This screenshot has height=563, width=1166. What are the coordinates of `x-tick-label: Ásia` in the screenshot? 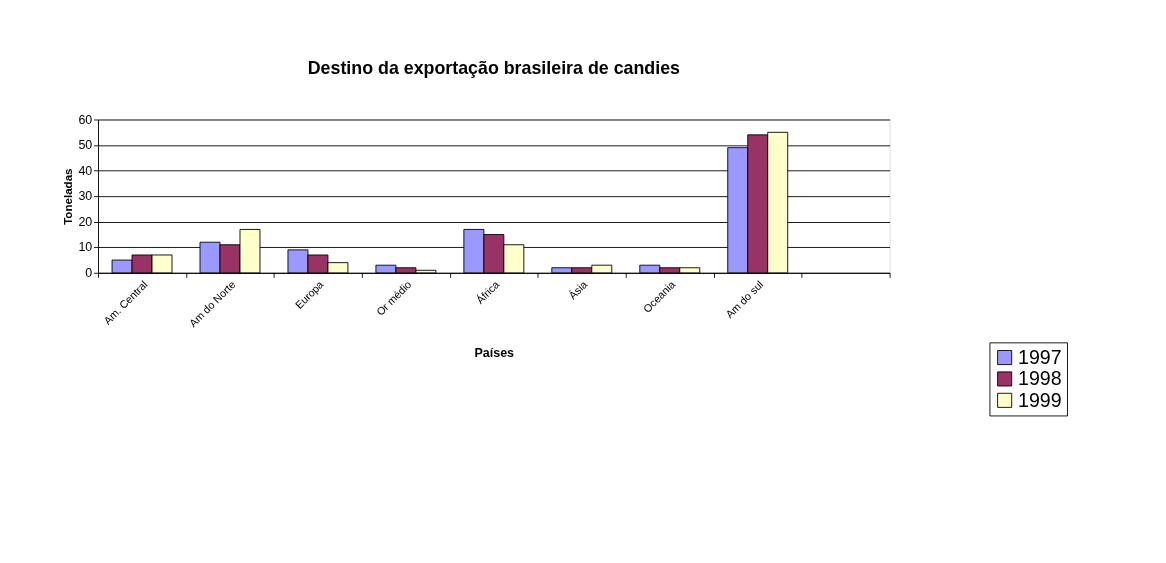 It's located at (578, 290).